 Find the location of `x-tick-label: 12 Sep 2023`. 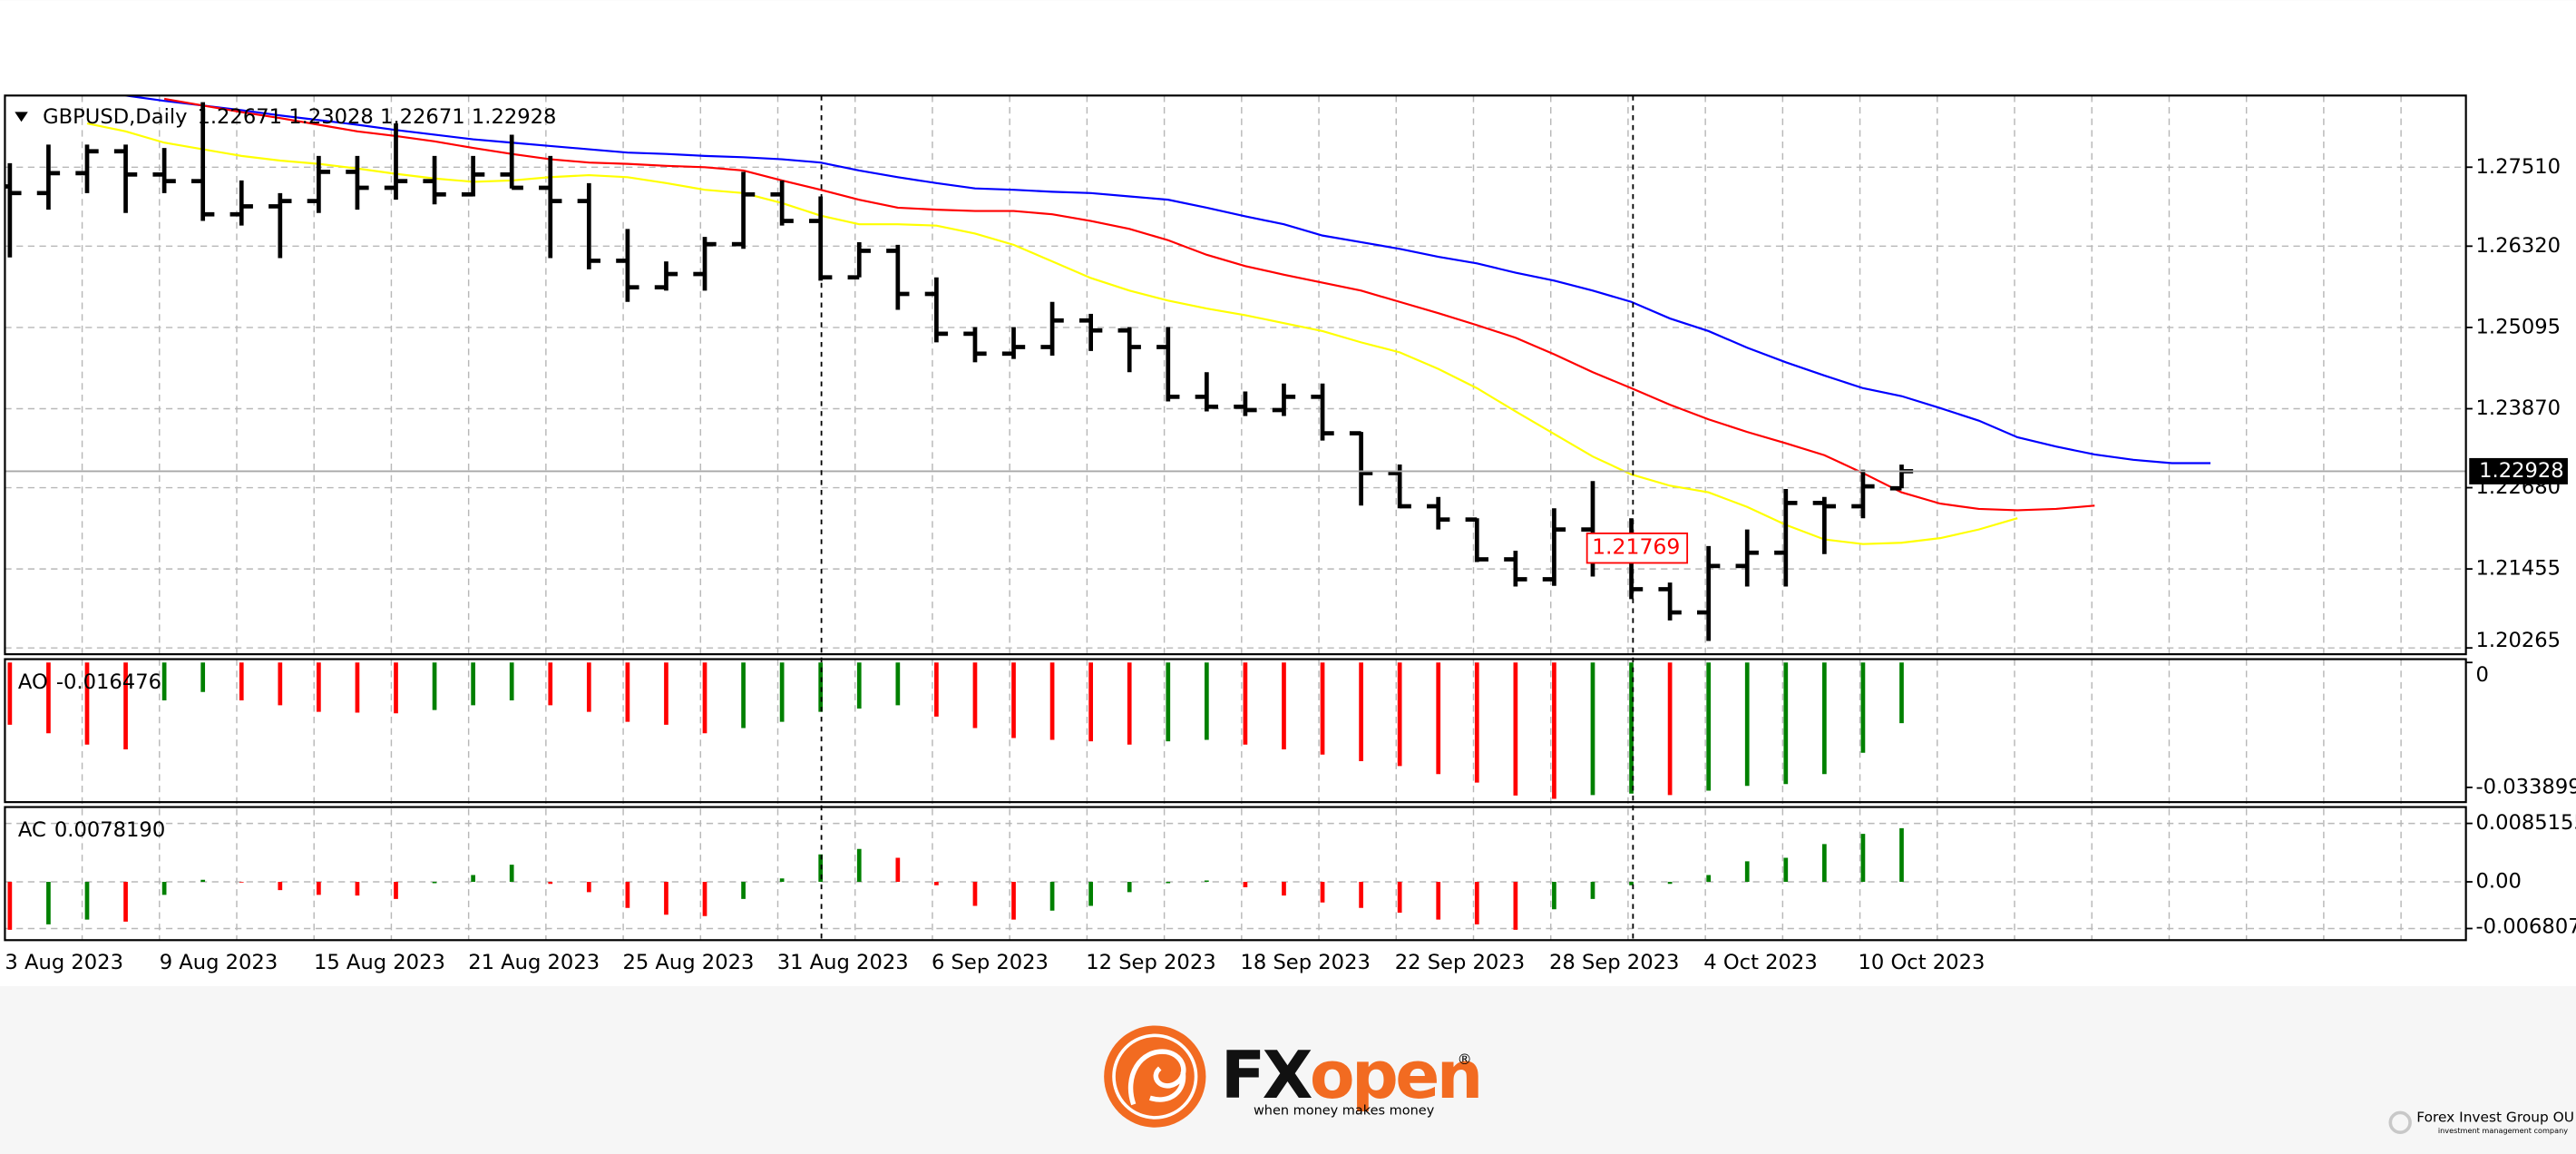

x-tick-label: 12 Sep 2023 is located at coordinates (1150, 962).